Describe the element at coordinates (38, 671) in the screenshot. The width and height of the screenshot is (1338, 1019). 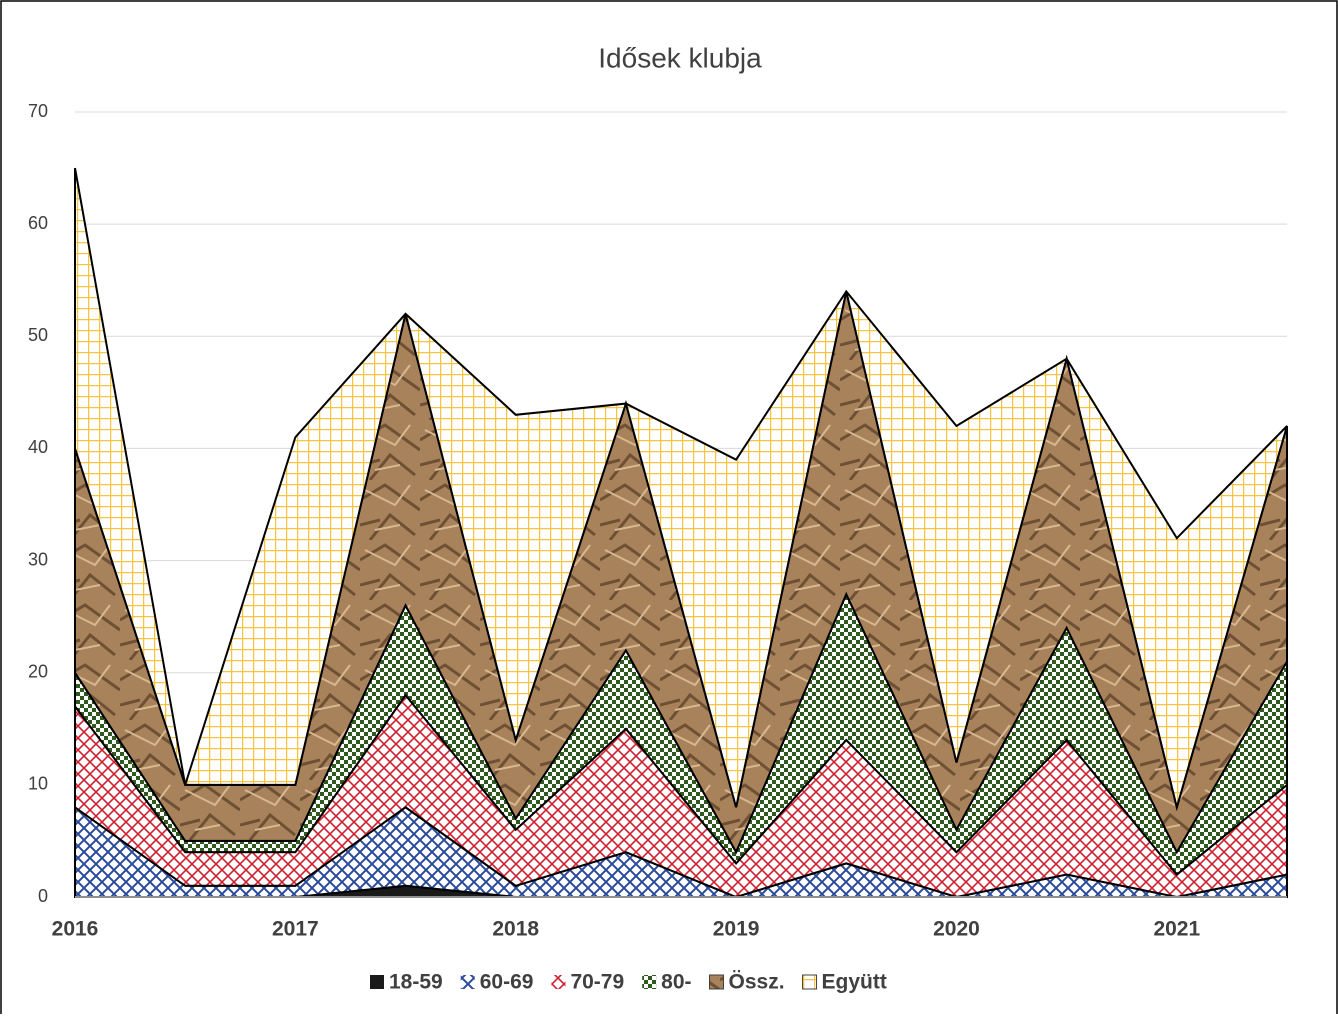
I see `y-tick-label: 20` at that location.